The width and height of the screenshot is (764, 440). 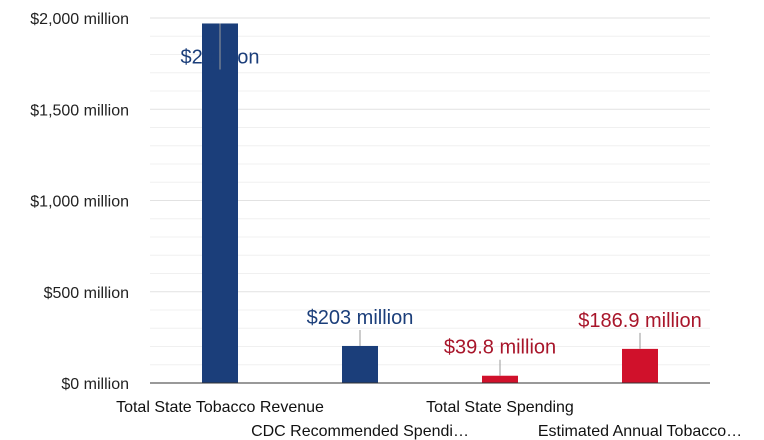 What do you see at coordinates (220, 57) in the screenshot?
I see `data-label: $2 billion` at bounding box center [220, 57].